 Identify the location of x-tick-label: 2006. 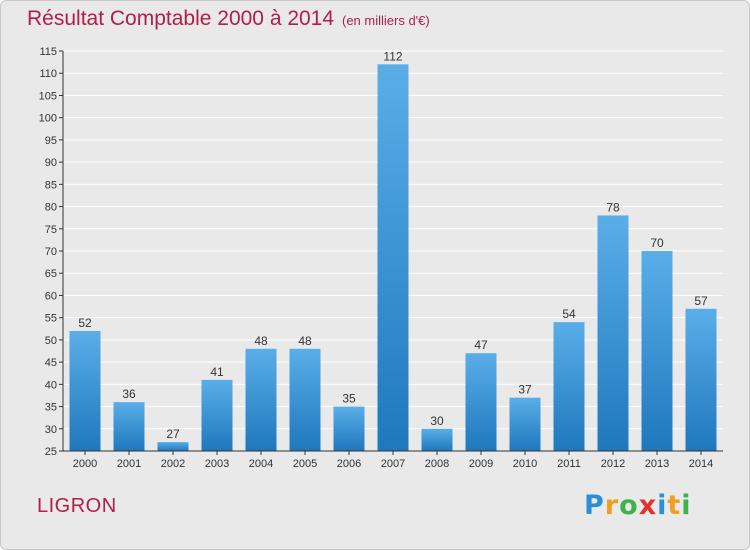
(349, 464).